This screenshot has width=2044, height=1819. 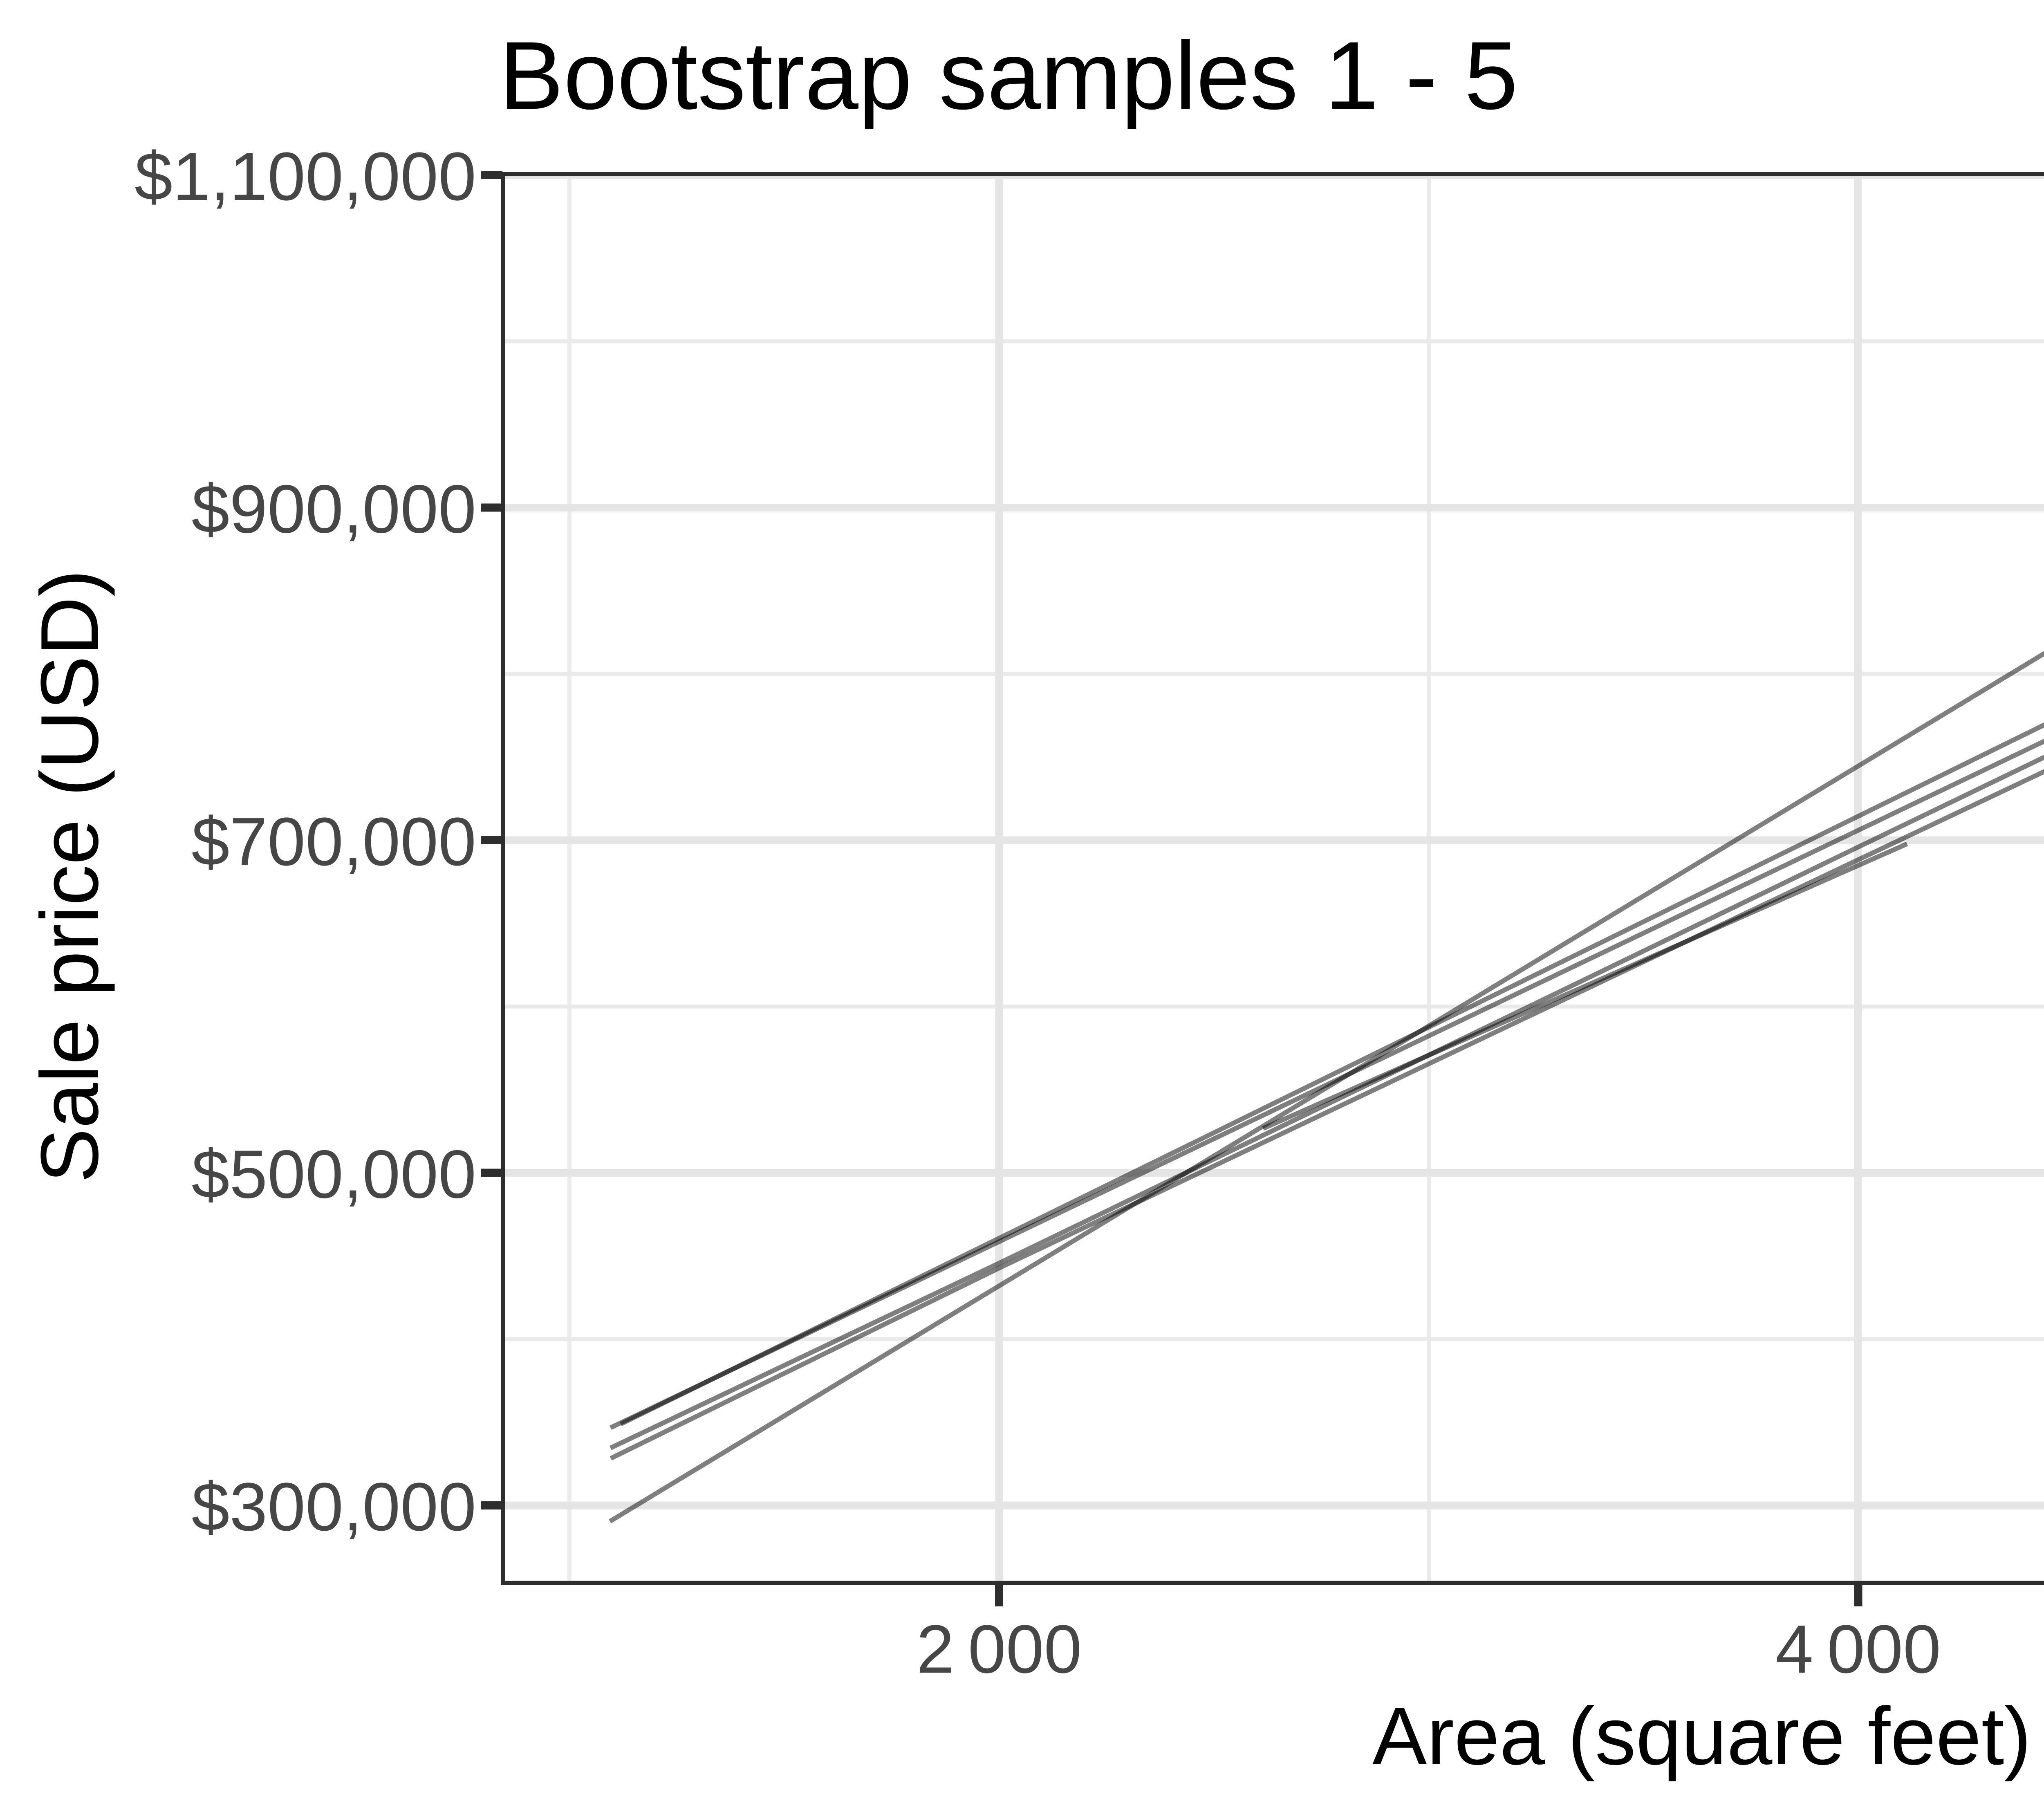 What do you see at coordinates (333, 1175) in the screenshot?
I see `svg-text: $500,000` at bounding box center [333, 1175].